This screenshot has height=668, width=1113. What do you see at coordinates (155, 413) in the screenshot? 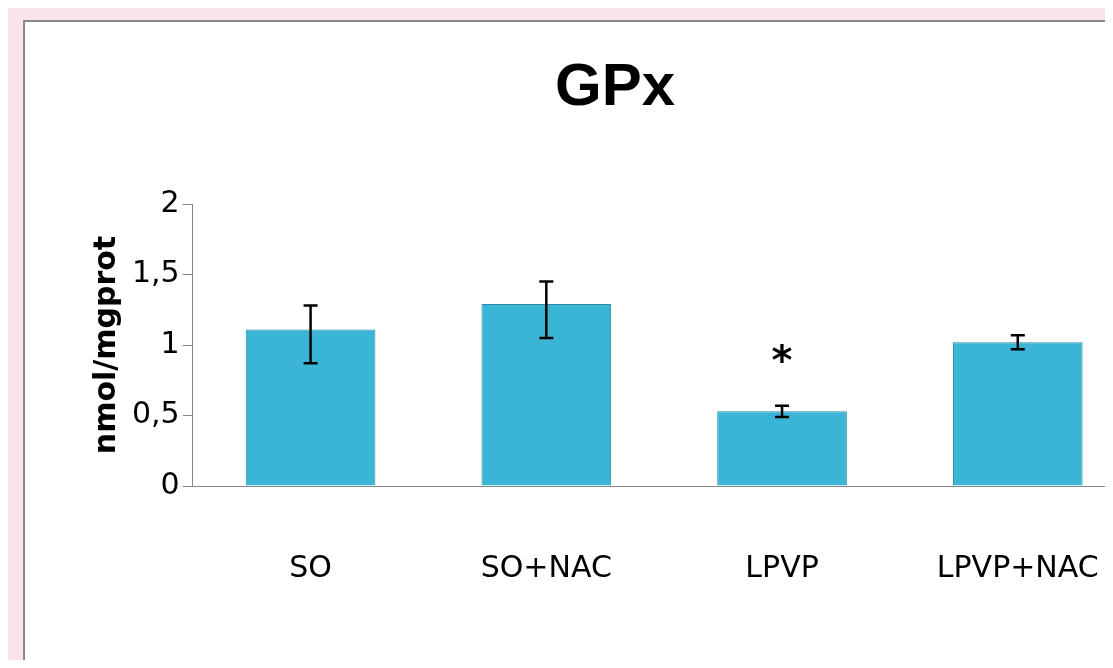
I see `y-tick-label: 0,5` at bounding box center [155, 413].